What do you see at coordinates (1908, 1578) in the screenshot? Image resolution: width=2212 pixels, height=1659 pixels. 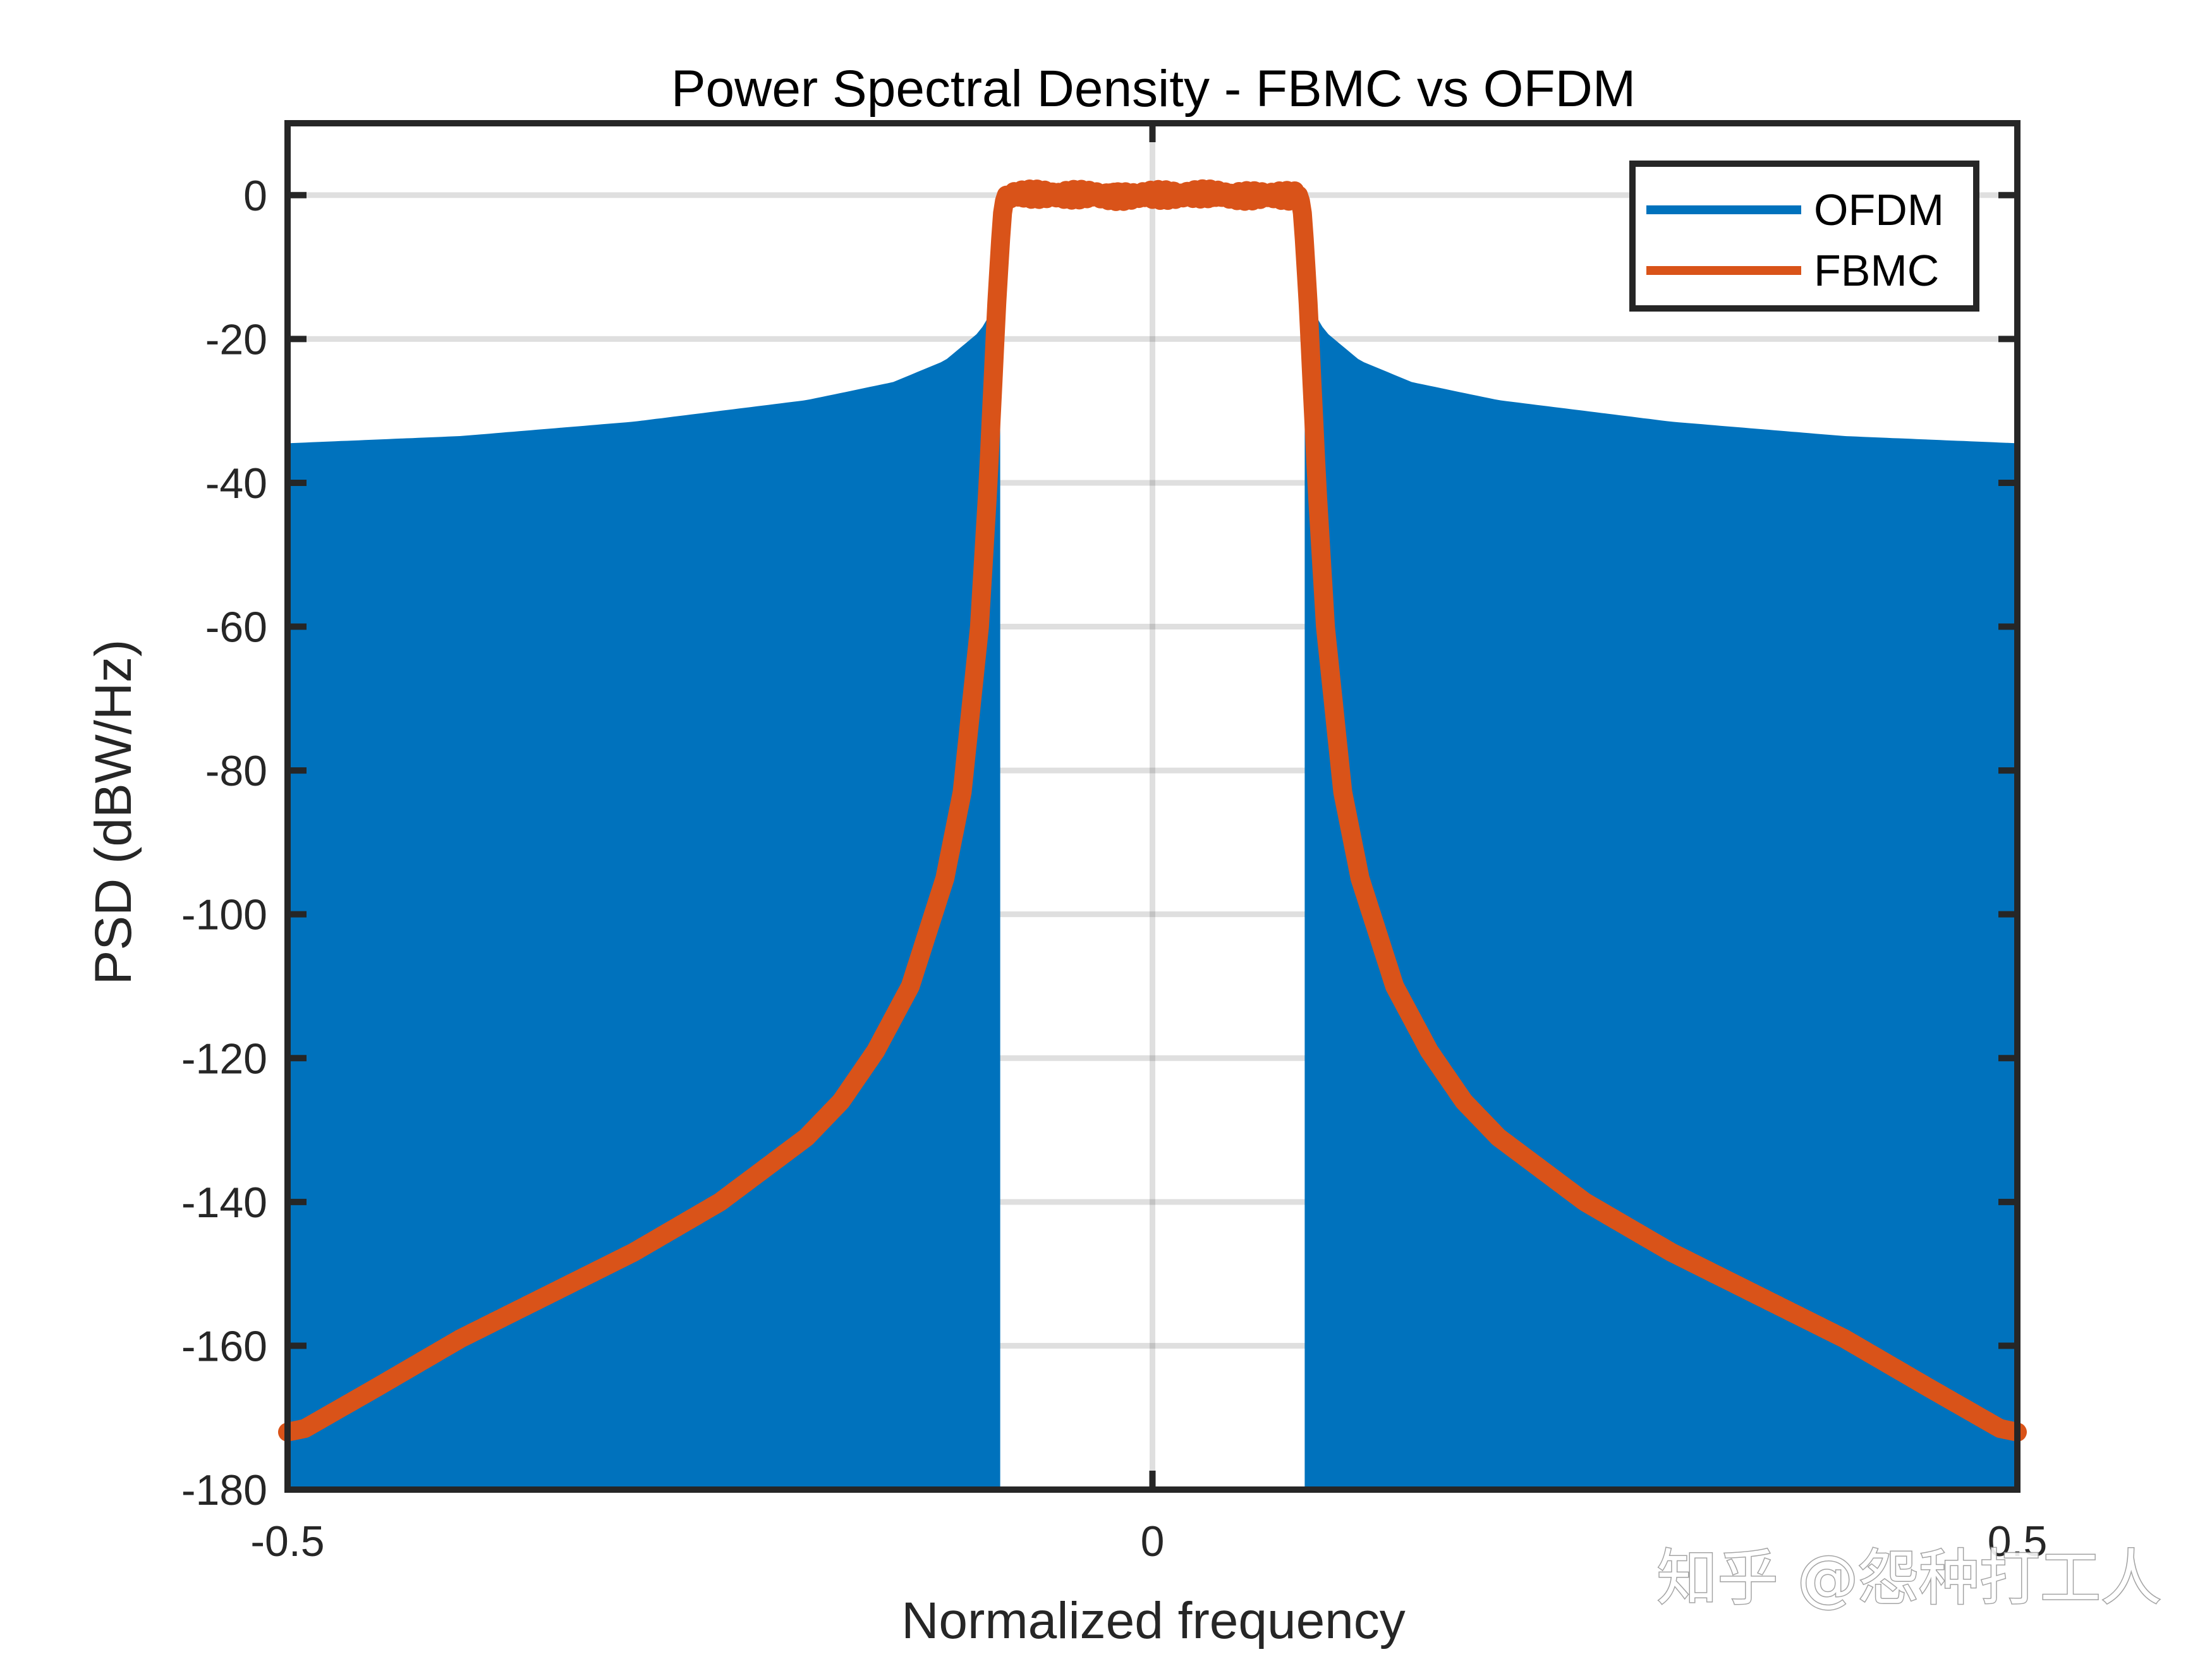 I see `watermark-text: 知乎 @怨种打工人` at bounding box center [1908, 1578].